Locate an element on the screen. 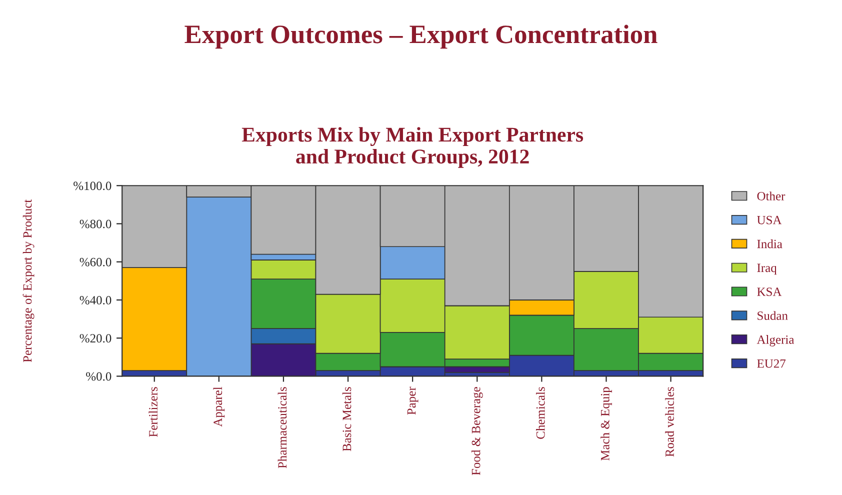  chart-subtitle: Exports Mix by Main Export Partners and Product Groups, 2012 is located at coordinates (413, 147).